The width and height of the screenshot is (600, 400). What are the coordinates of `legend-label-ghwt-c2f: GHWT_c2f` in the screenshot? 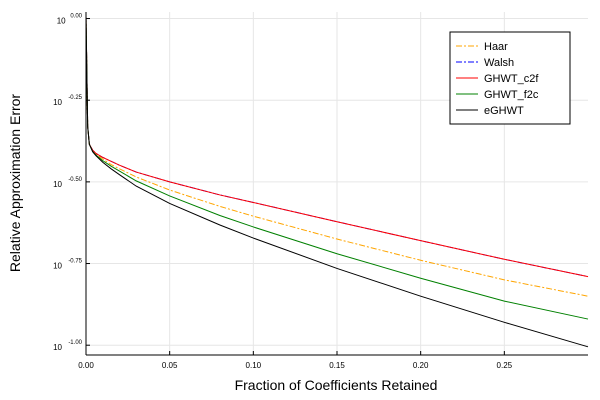 It's located at (511, 79).